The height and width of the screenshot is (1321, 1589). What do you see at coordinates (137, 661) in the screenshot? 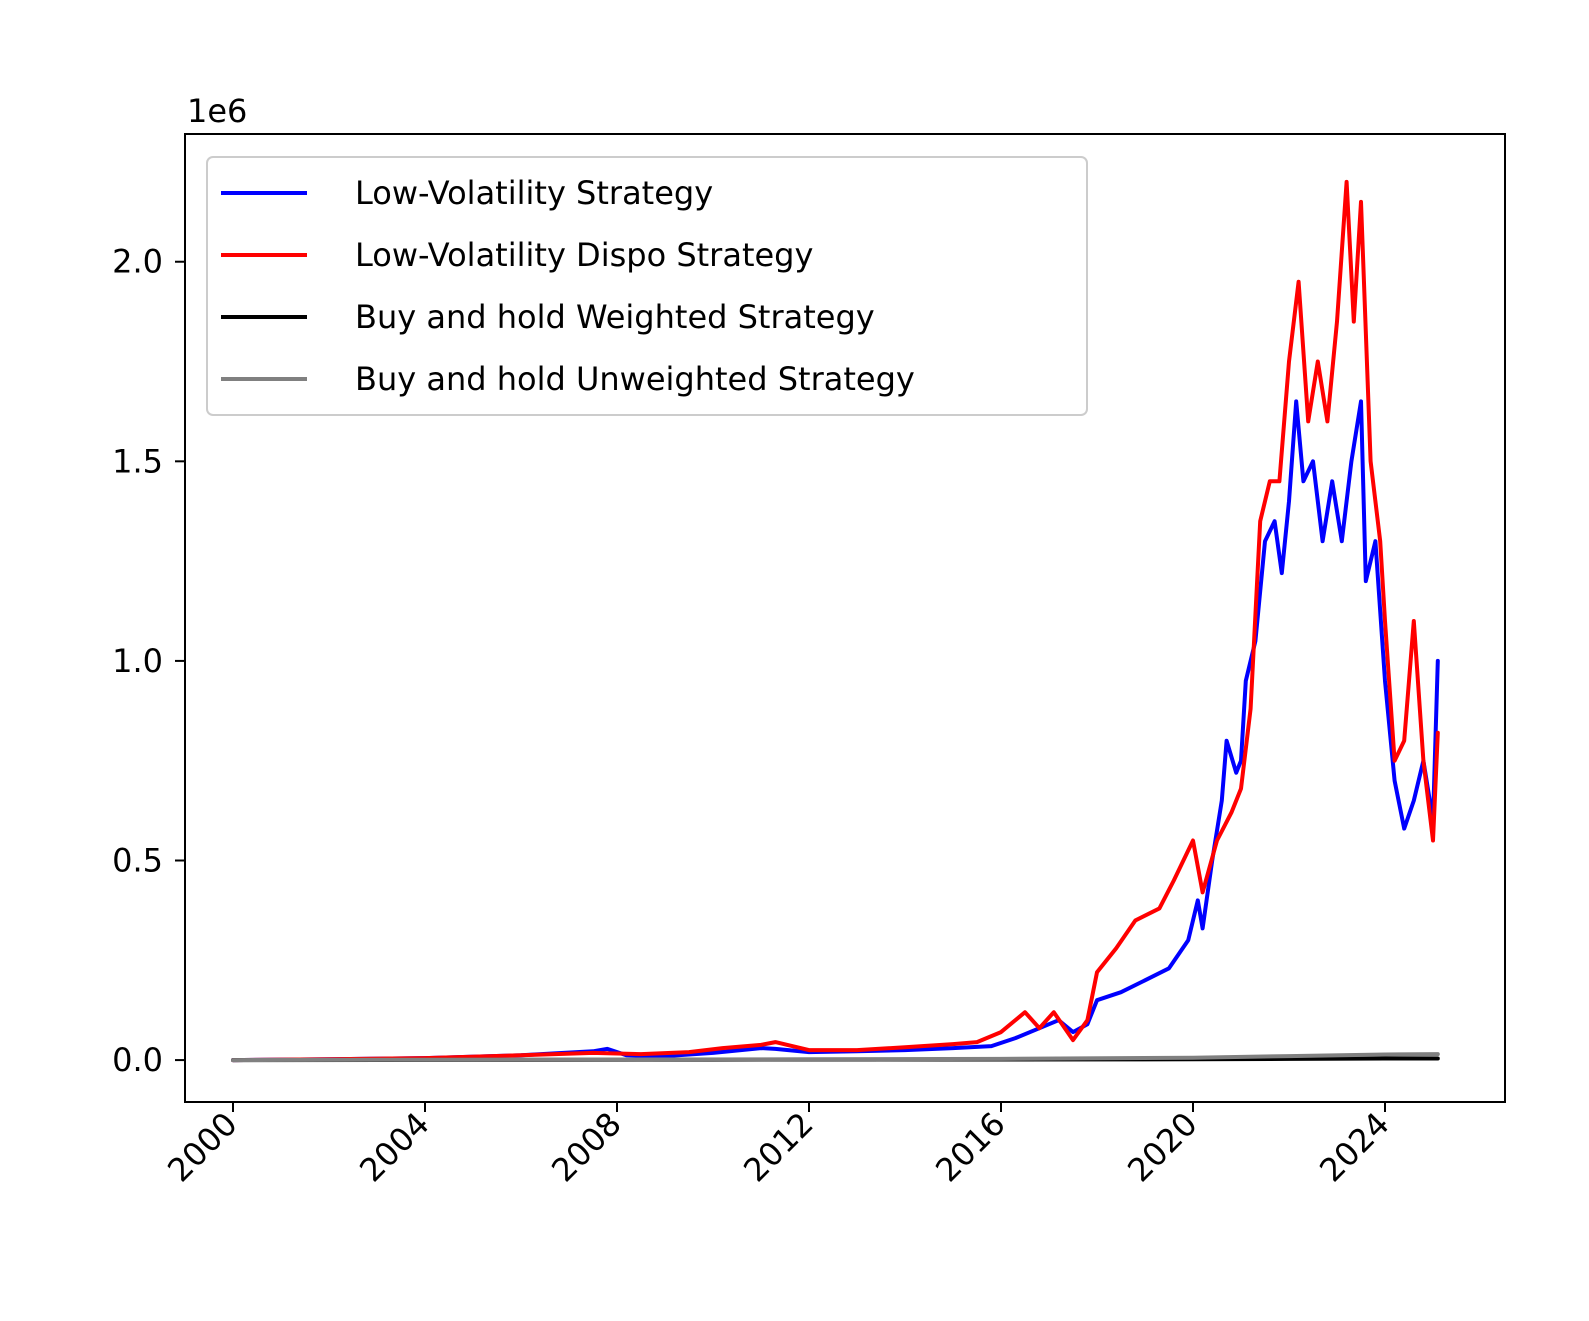
I see `y-tick-label: 1.0` at bounding box center [137, 661].